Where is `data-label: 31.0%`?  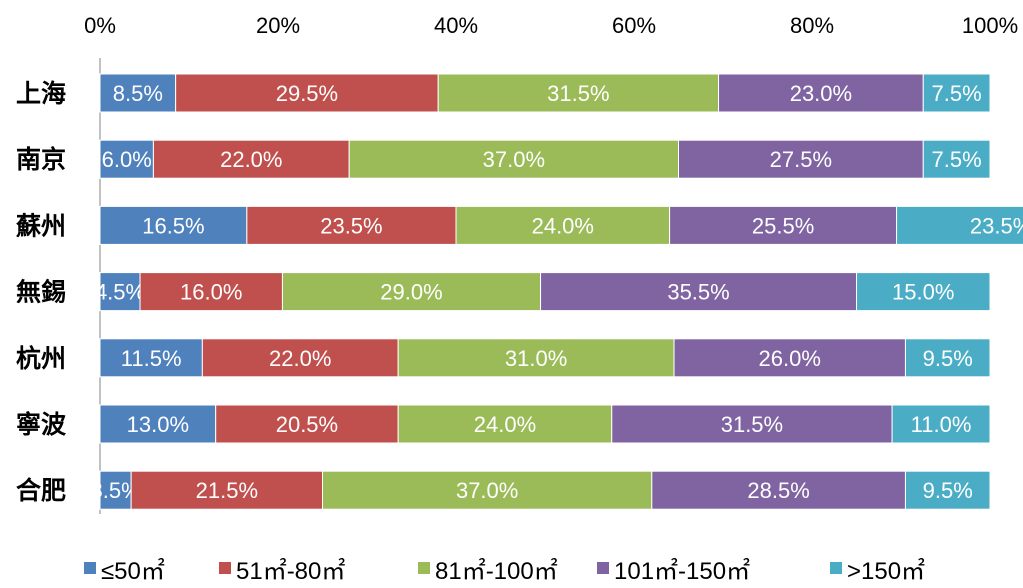 data-label: 31.0% is located at coordinates (536, 358).